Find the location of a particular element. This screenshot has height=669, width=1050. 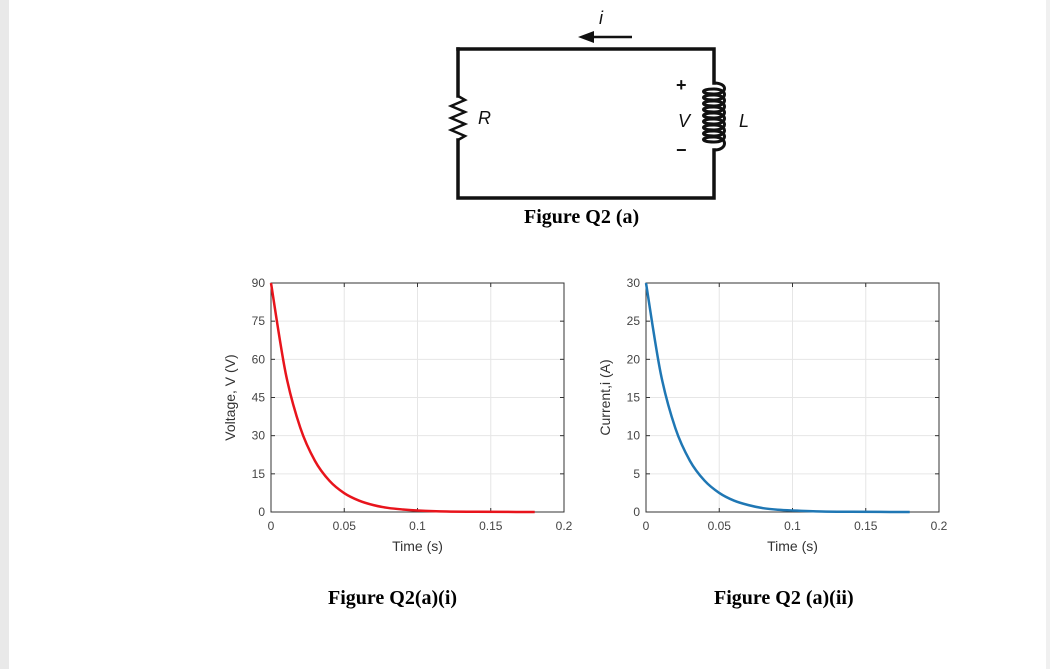

current-ytick-label: 30 is located at coordinates (634, 283).